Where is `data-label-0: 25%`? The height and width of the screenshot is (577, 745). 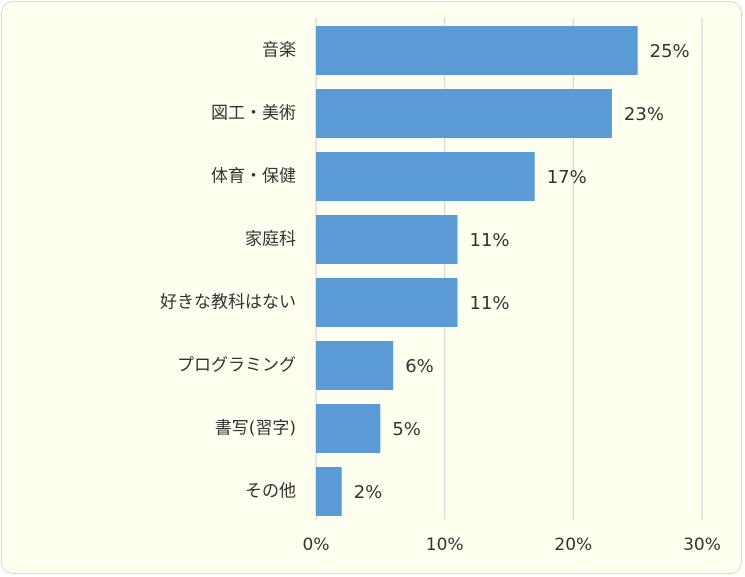 data-label-0: 25% is located at coordinates (670, 51).